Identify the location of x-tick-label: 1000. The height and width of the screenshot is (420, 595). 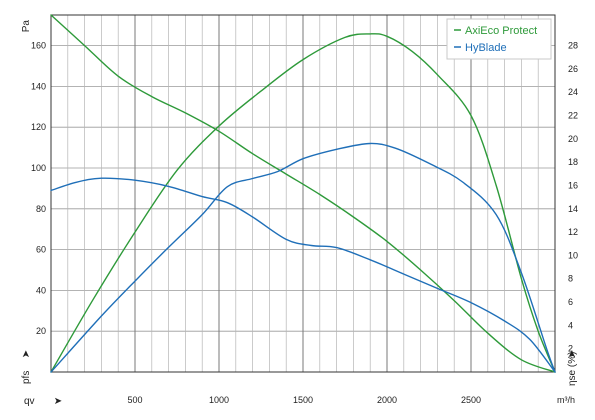
(219, 400).